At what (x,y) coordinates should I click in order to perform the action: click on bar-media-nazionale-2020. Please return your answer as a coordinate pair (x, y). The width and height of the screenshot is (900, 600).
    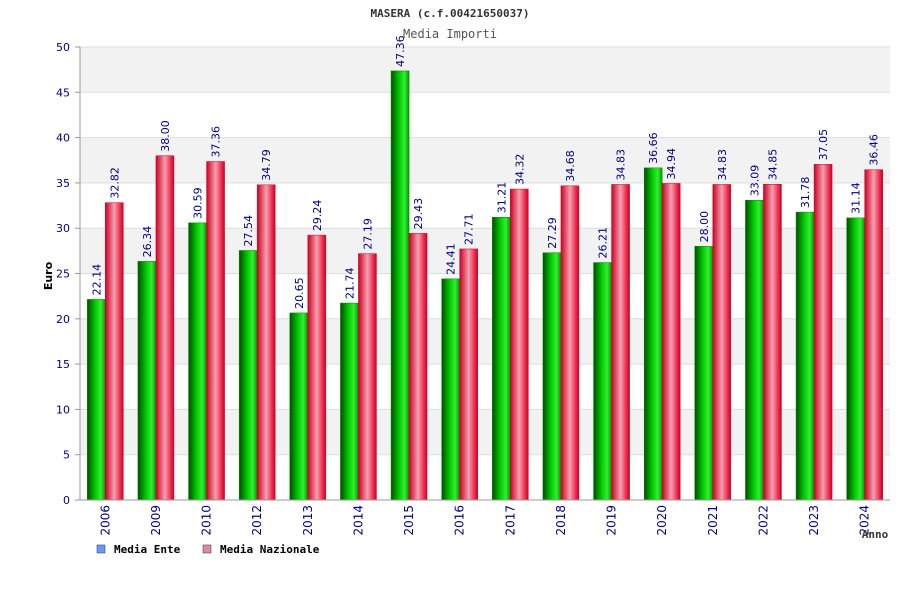
    Looking at the image, I should click on (671, 342).